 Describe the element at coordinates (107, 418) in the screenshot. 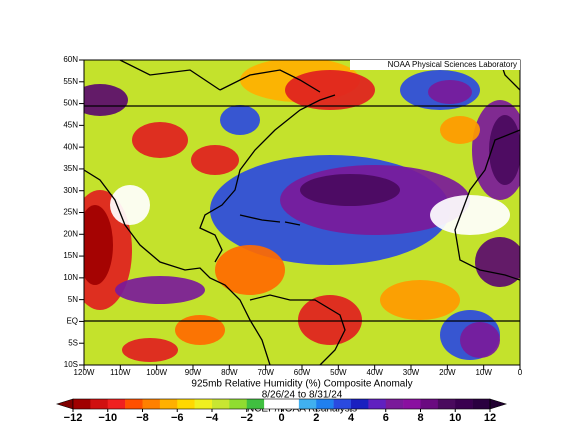

I see `colorbar-label: −10` at that location.